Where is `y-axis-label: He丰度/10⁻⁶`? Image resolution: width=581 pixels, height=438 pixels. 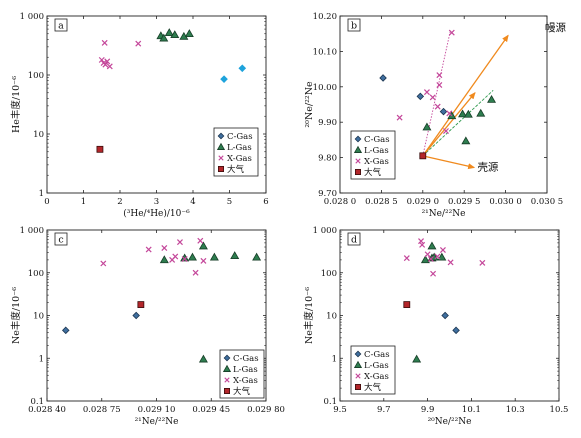
y-axis-label: He丰度/10⁻⁶ is located at coordinates (16, 104).